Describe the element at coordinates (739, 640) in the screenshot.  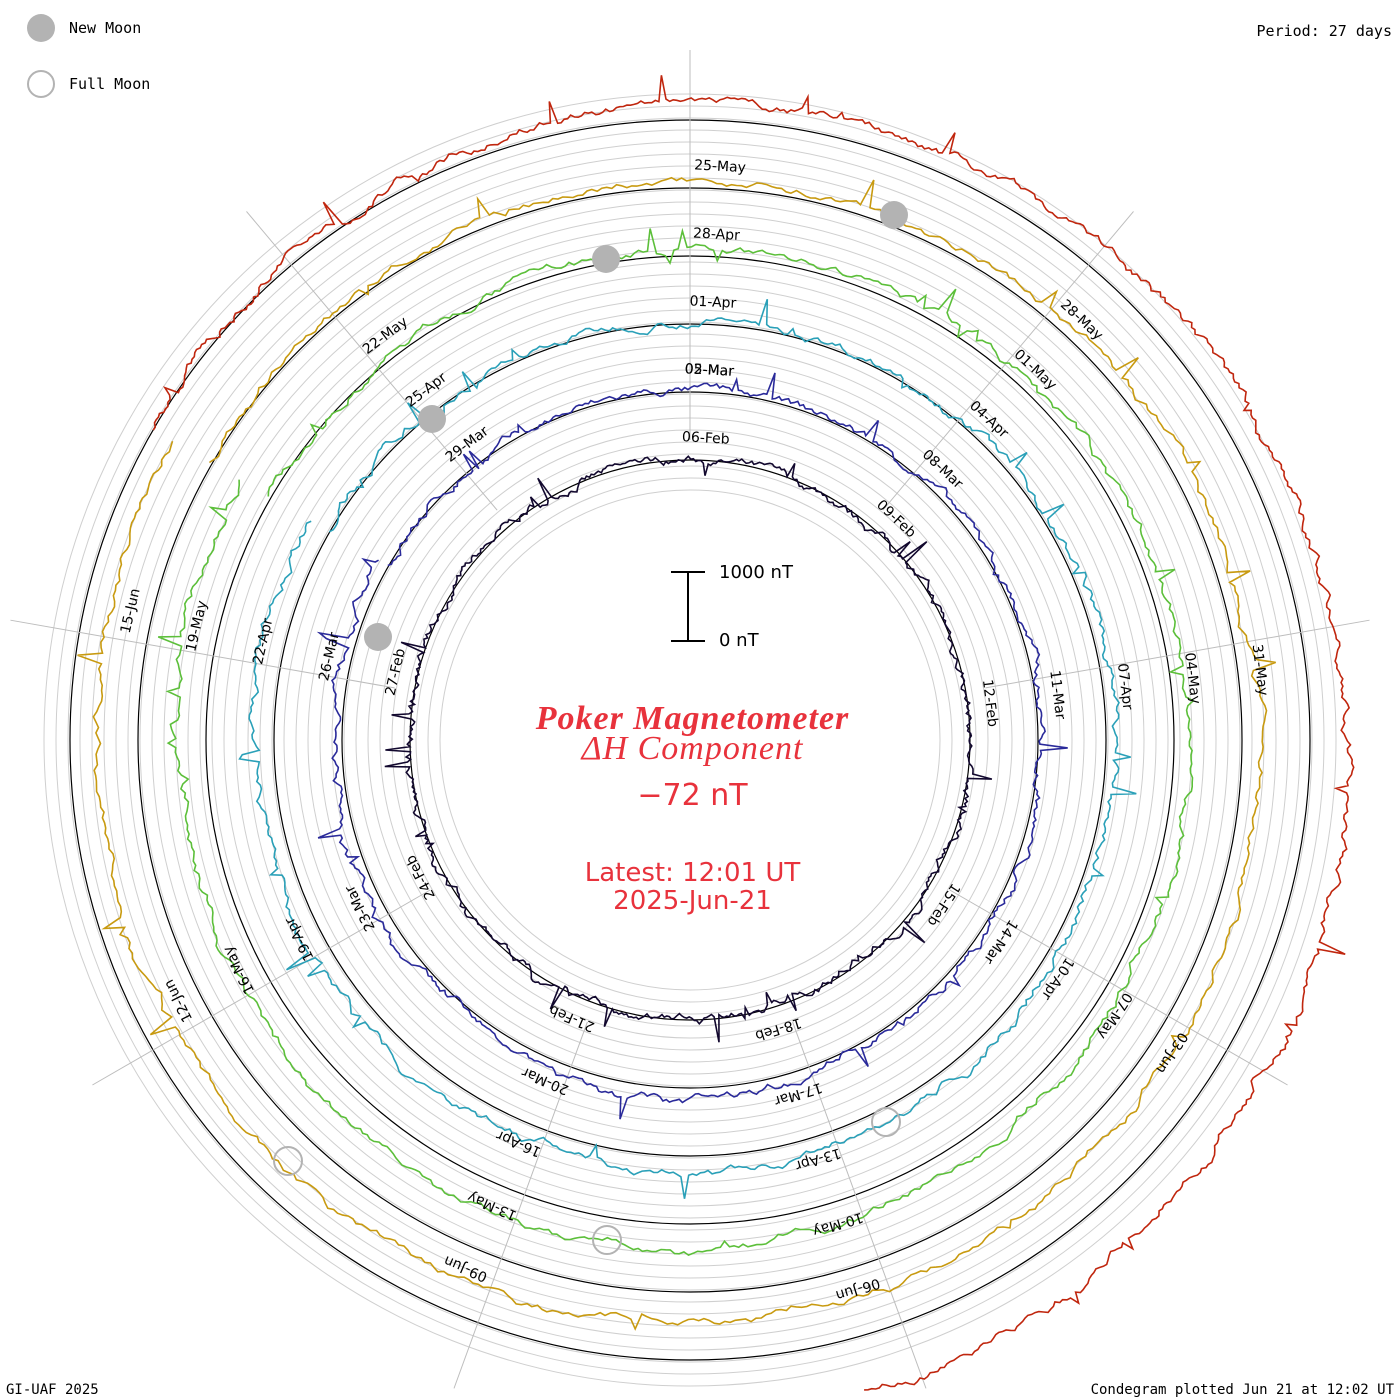
I see `scale-bottom-label: 0 nT` at that location.